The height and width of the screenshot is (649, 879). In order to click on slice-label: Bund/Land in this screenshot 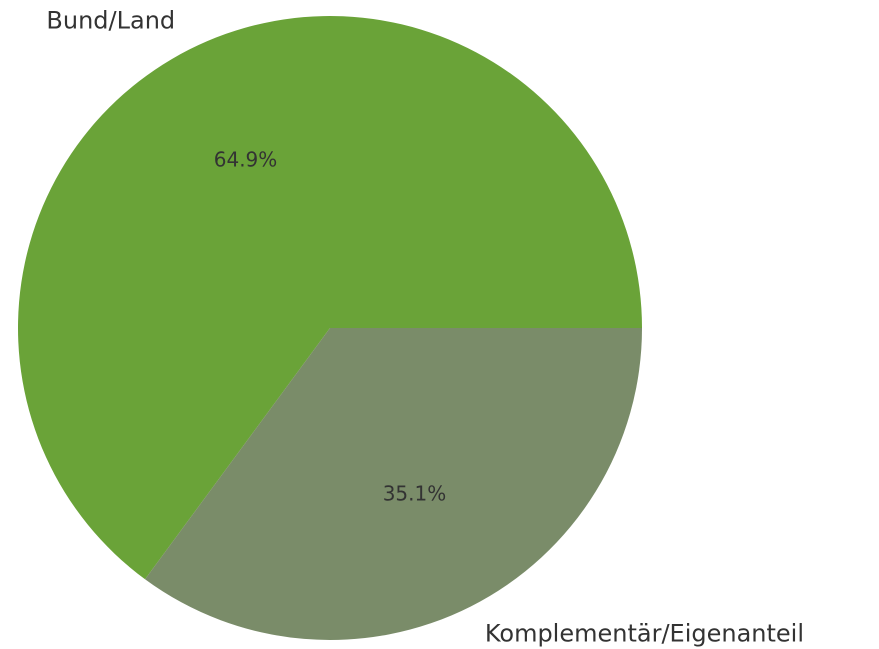, I will do `click(110, 21)`.